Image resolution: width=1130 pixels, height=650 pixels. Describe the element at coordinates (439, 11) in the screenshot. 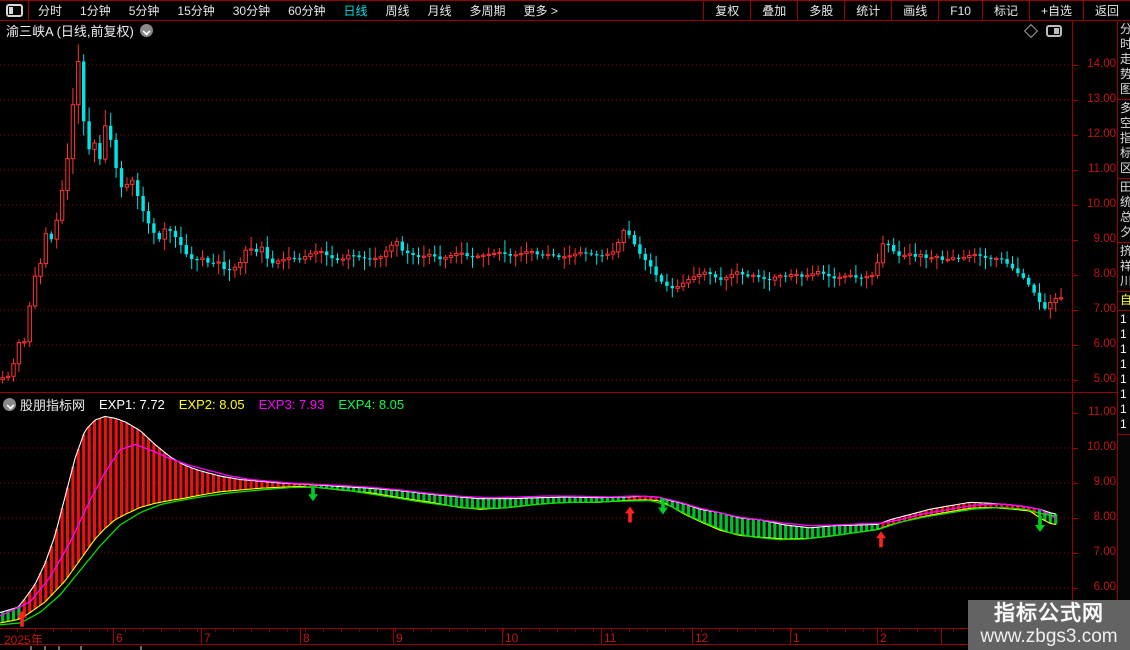

I see `menu-item-月线: 月线` at that location.